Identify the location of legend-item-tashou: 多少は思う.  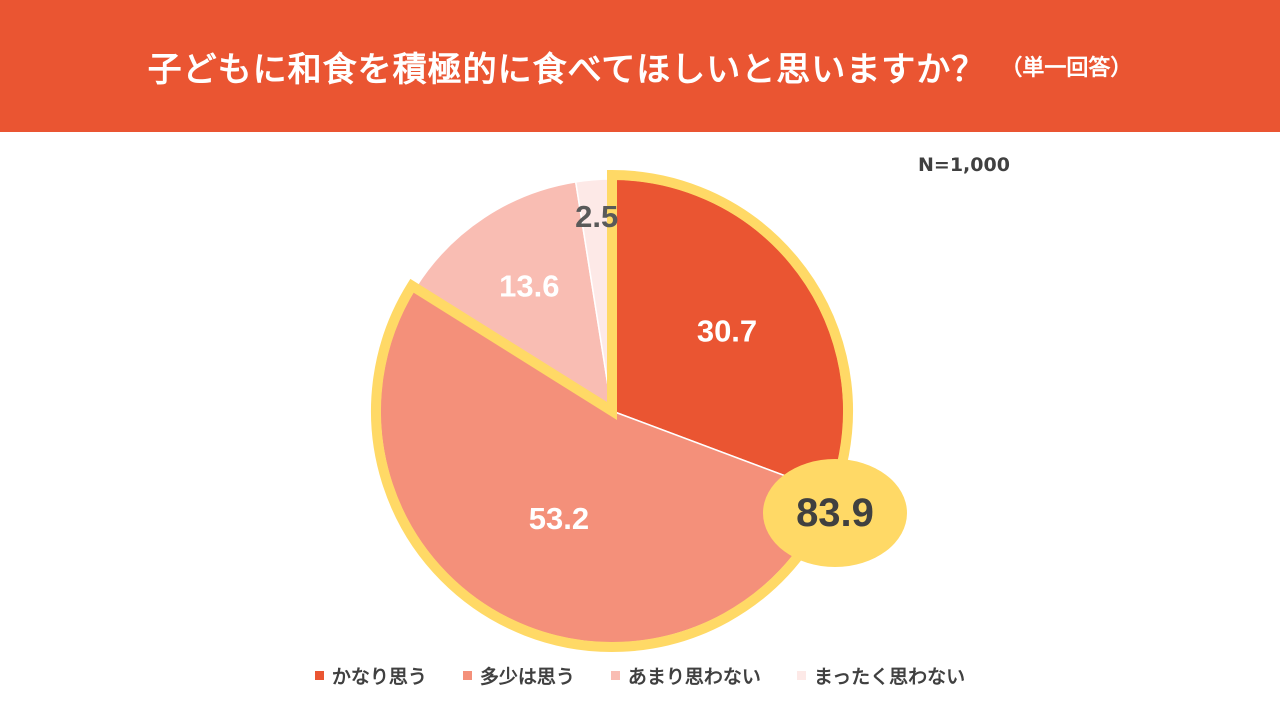
(518, 675).